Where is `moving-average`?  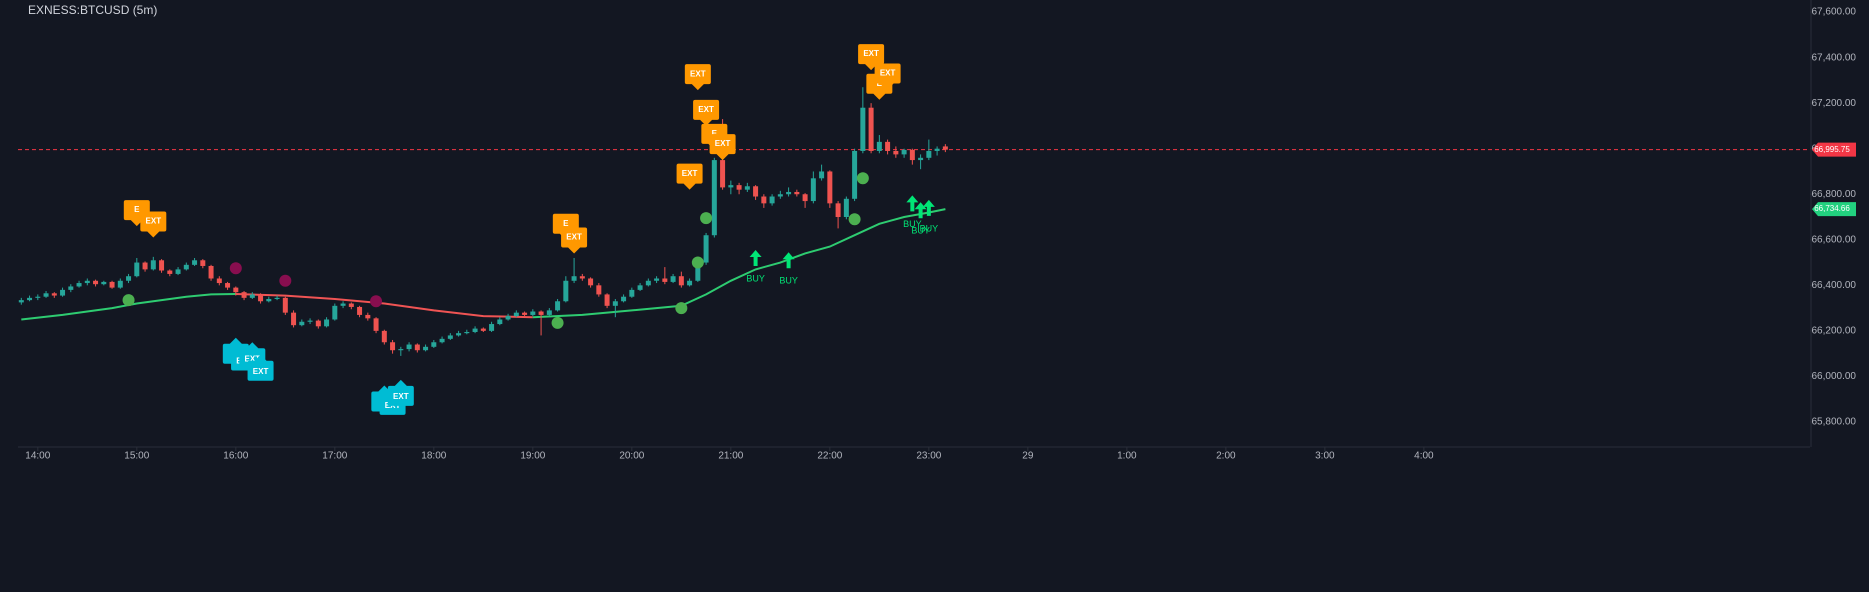 moving-average is located at coordinates (739, 263).